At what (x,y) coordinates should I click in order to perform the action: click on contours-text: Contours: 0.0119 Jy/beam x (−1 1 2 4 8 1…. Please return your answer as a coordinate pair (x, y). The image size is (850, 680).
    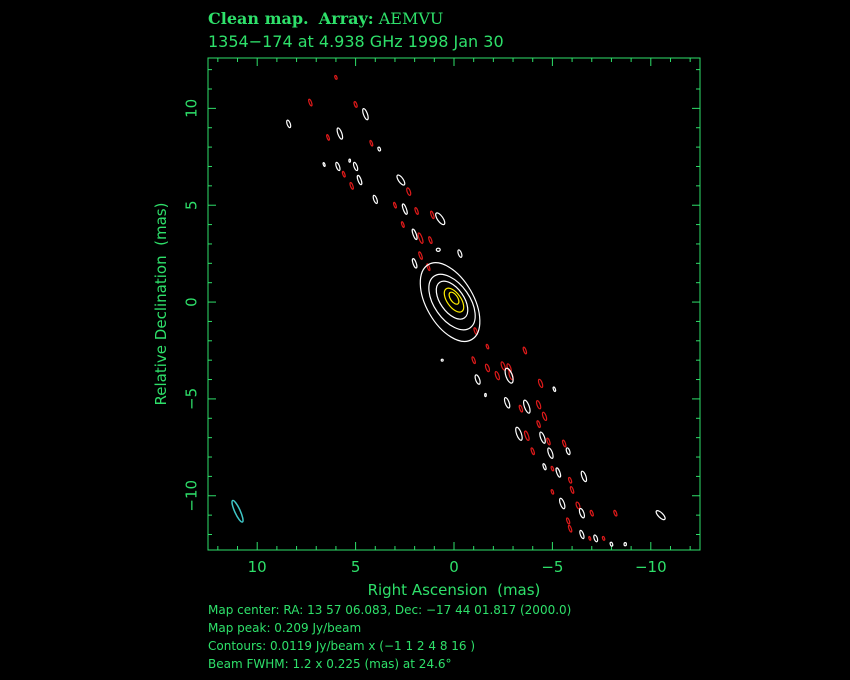
    Looking at the image, I should click on (342, 646).